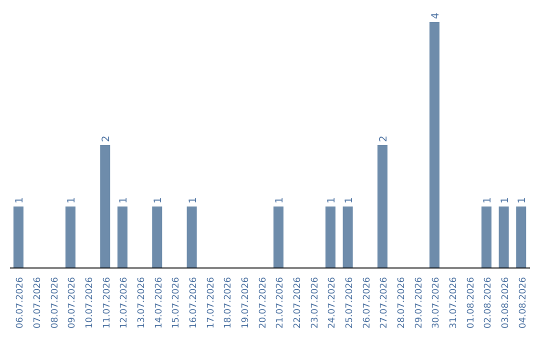  Describe the element at coordinates (419, 302) in the screenshot. I see `x-tick-label: 29.07.2026` at that location.